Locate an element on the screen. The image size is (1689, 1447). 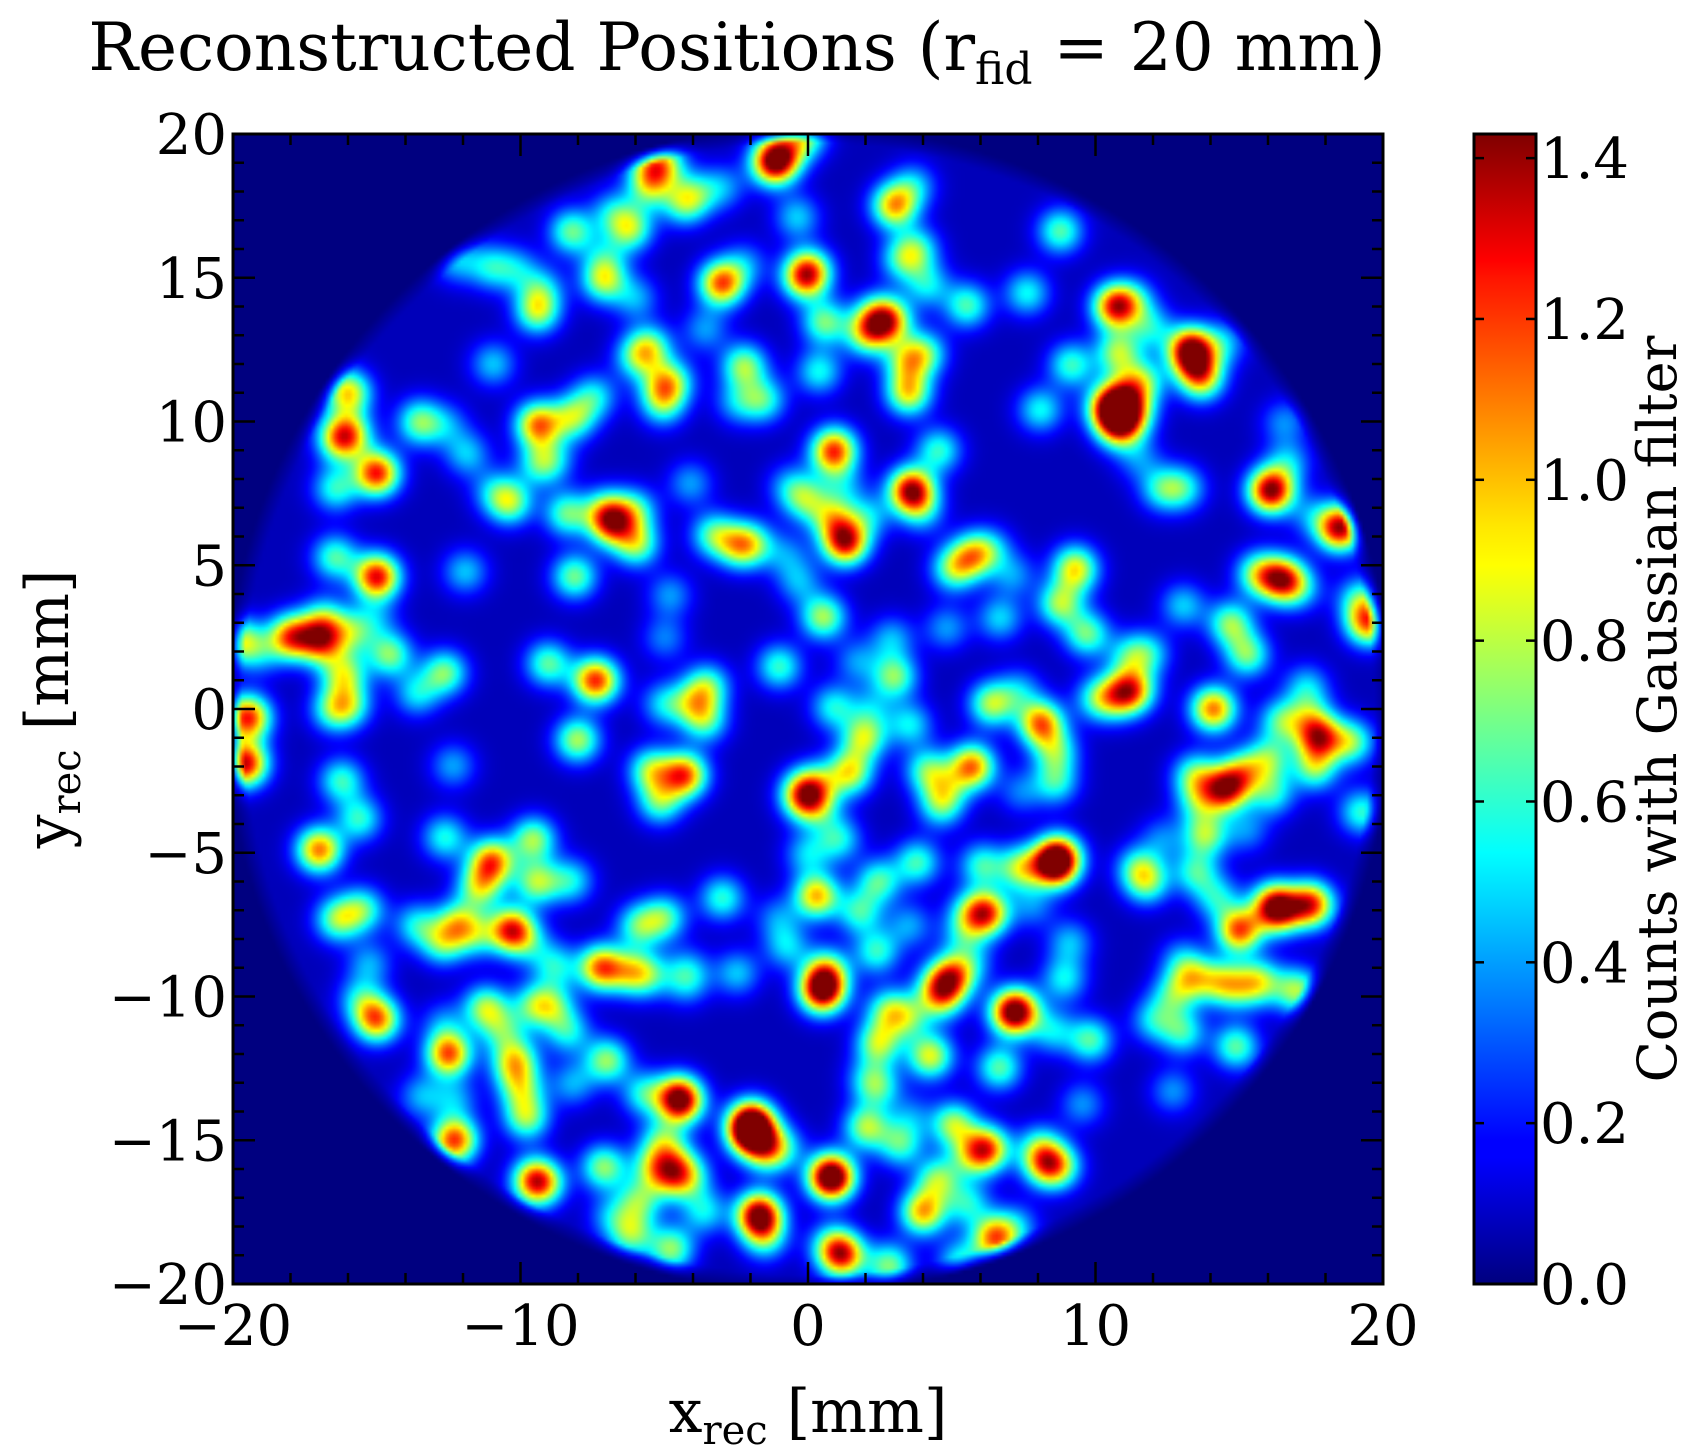
y-tick-label: −15 is located at coordinates (168, 1141).